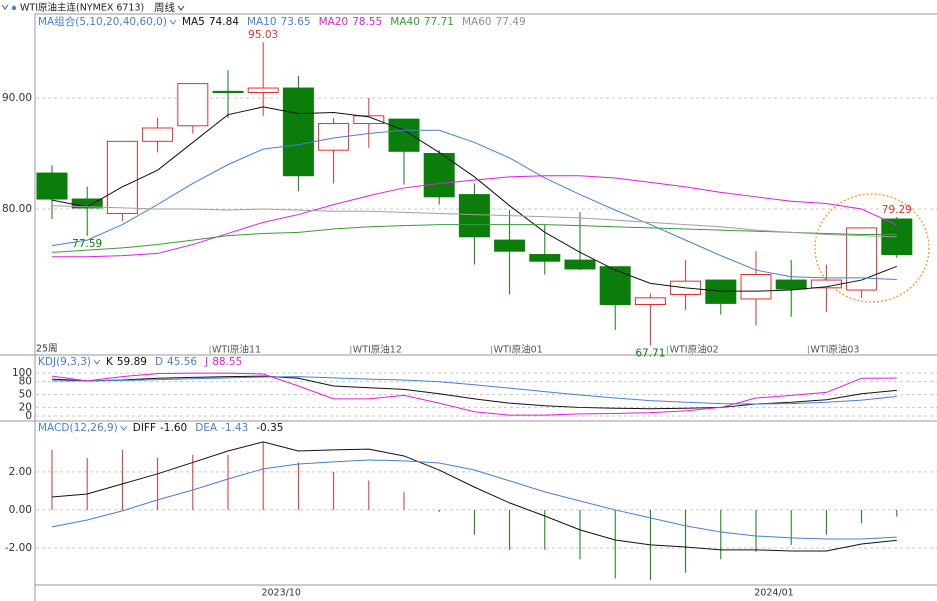  What do you see at coordinates (20, 510) in the screenshot?
I see `y-tick-label: 0.00` at bounding box center [20, 510].